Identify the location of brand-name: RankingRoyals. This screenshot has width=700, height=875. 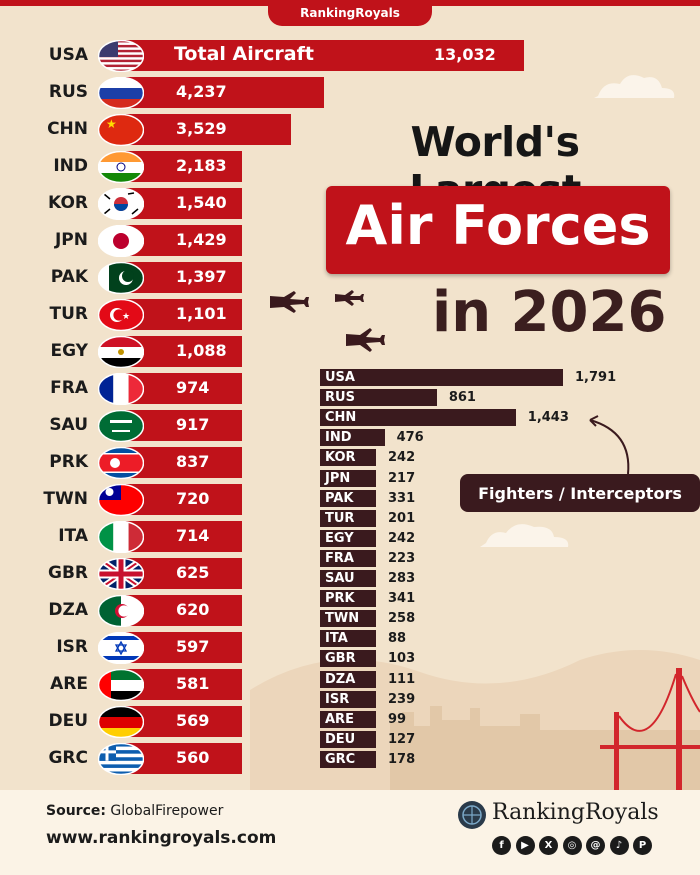
(350, 13).